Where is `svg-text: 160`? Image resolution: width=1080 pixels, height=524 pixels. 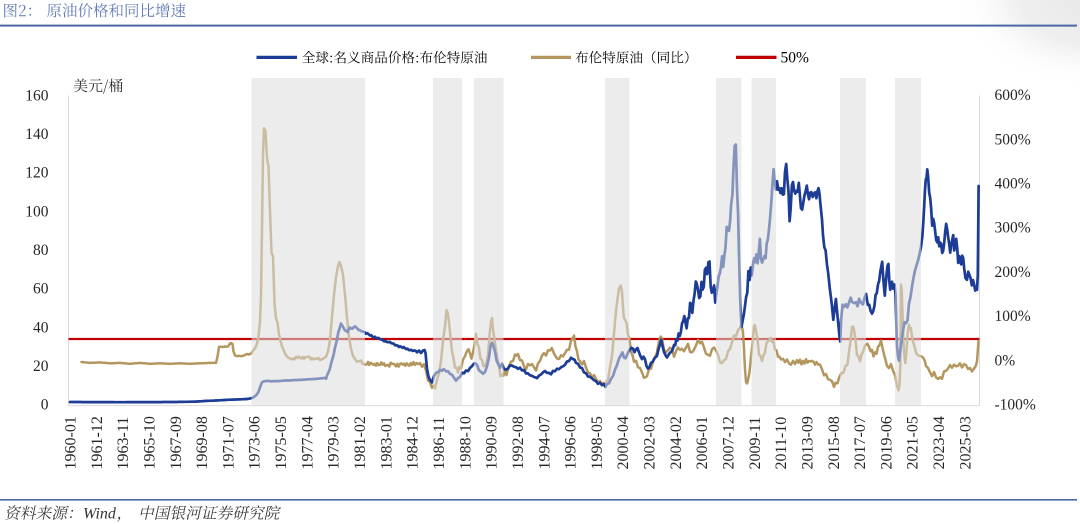 svg-text: 160 is located at coordinates (37, 95).